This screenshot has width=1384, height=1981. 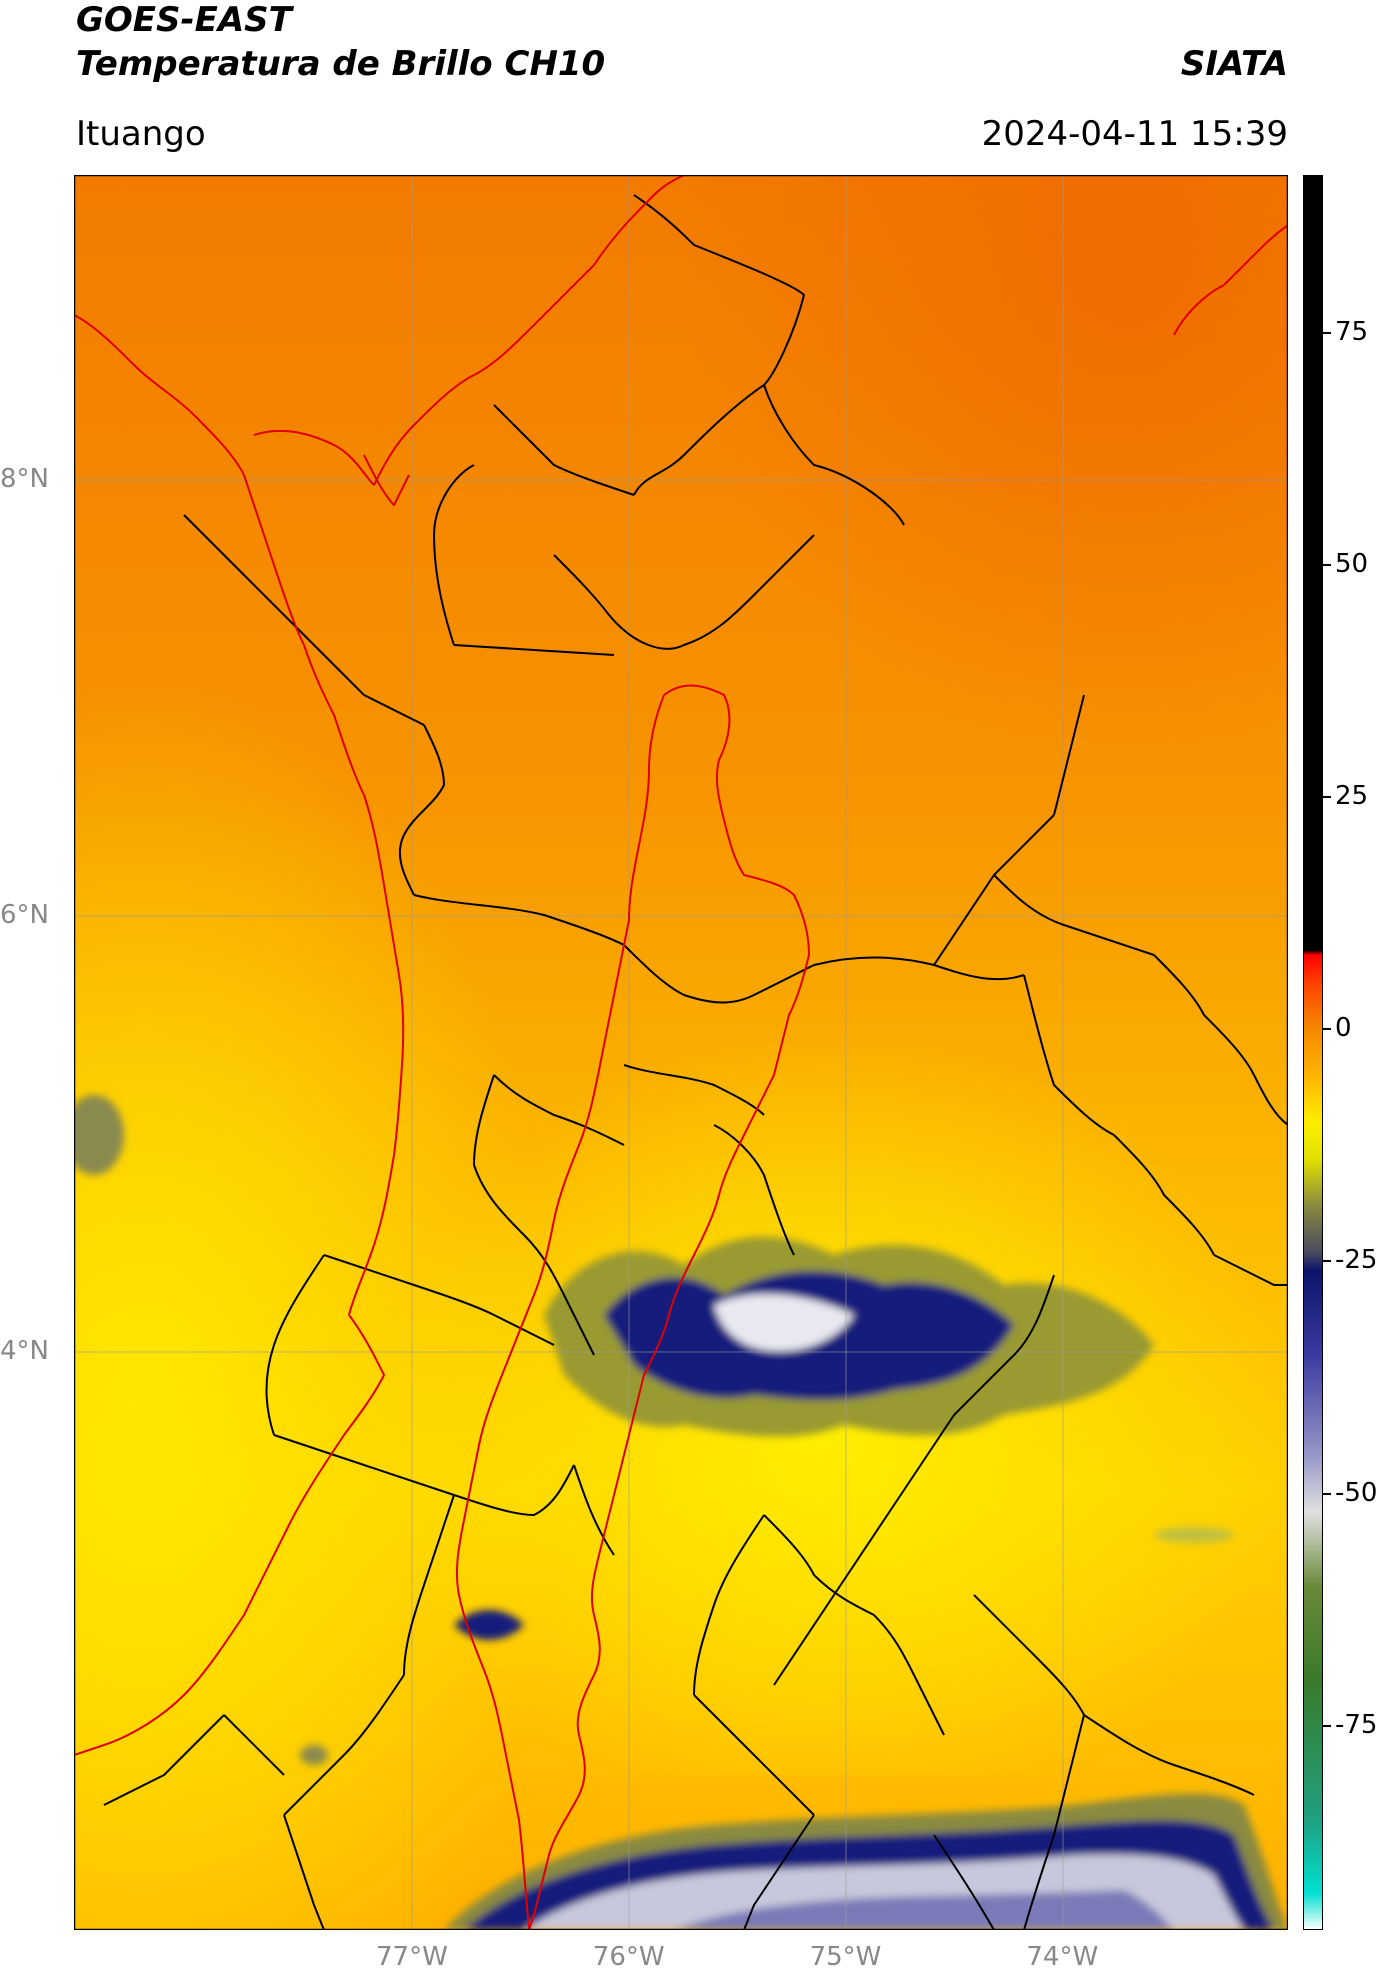 I want to click on colorbar-frame, so click(x=1313, y=1052).